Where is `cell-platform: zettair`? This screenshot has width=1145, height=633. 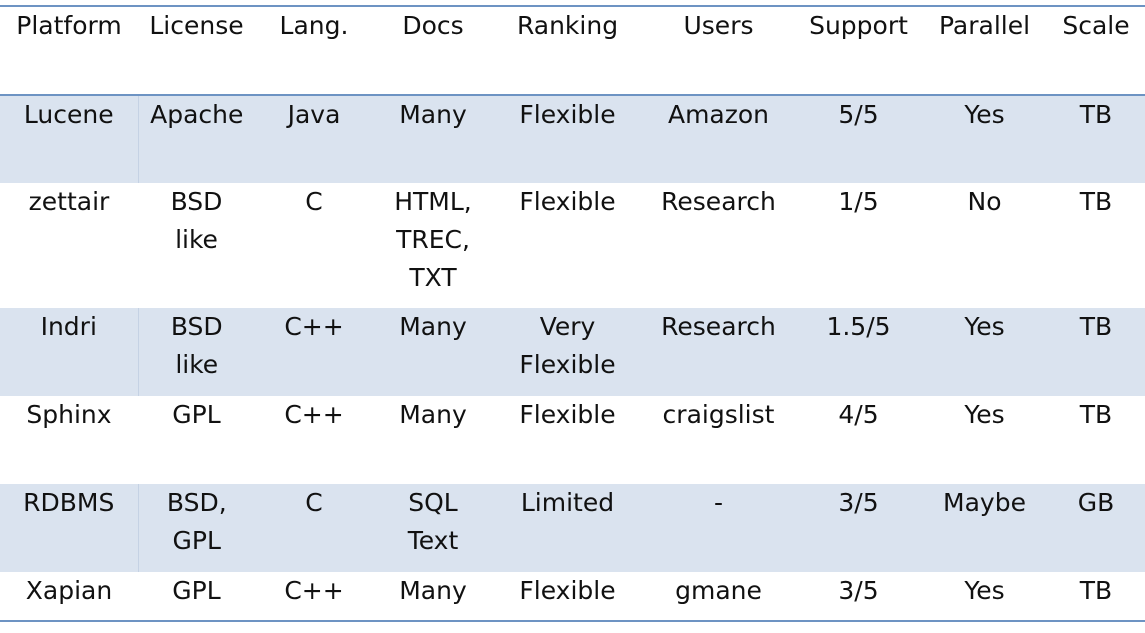 cell-platform: zettair is located at coordinates (69, 201).